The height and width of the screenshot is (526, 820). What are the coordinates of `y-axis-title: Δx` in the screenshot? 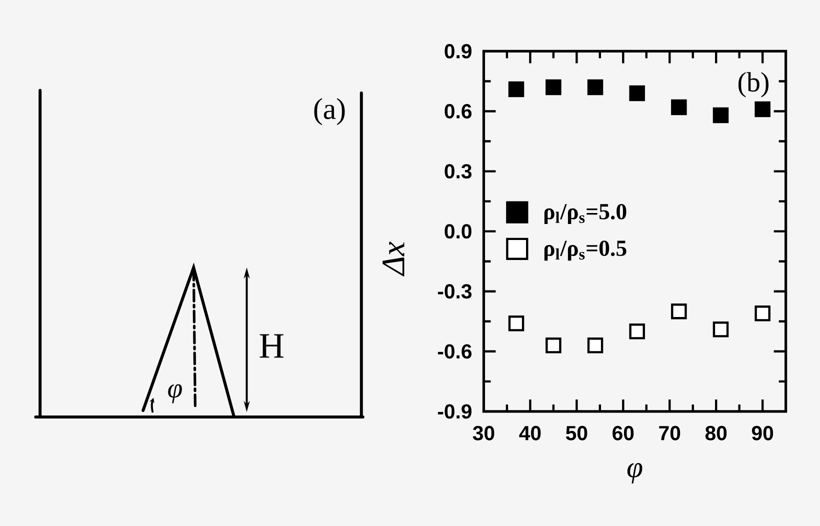 It's located at (393, 259).